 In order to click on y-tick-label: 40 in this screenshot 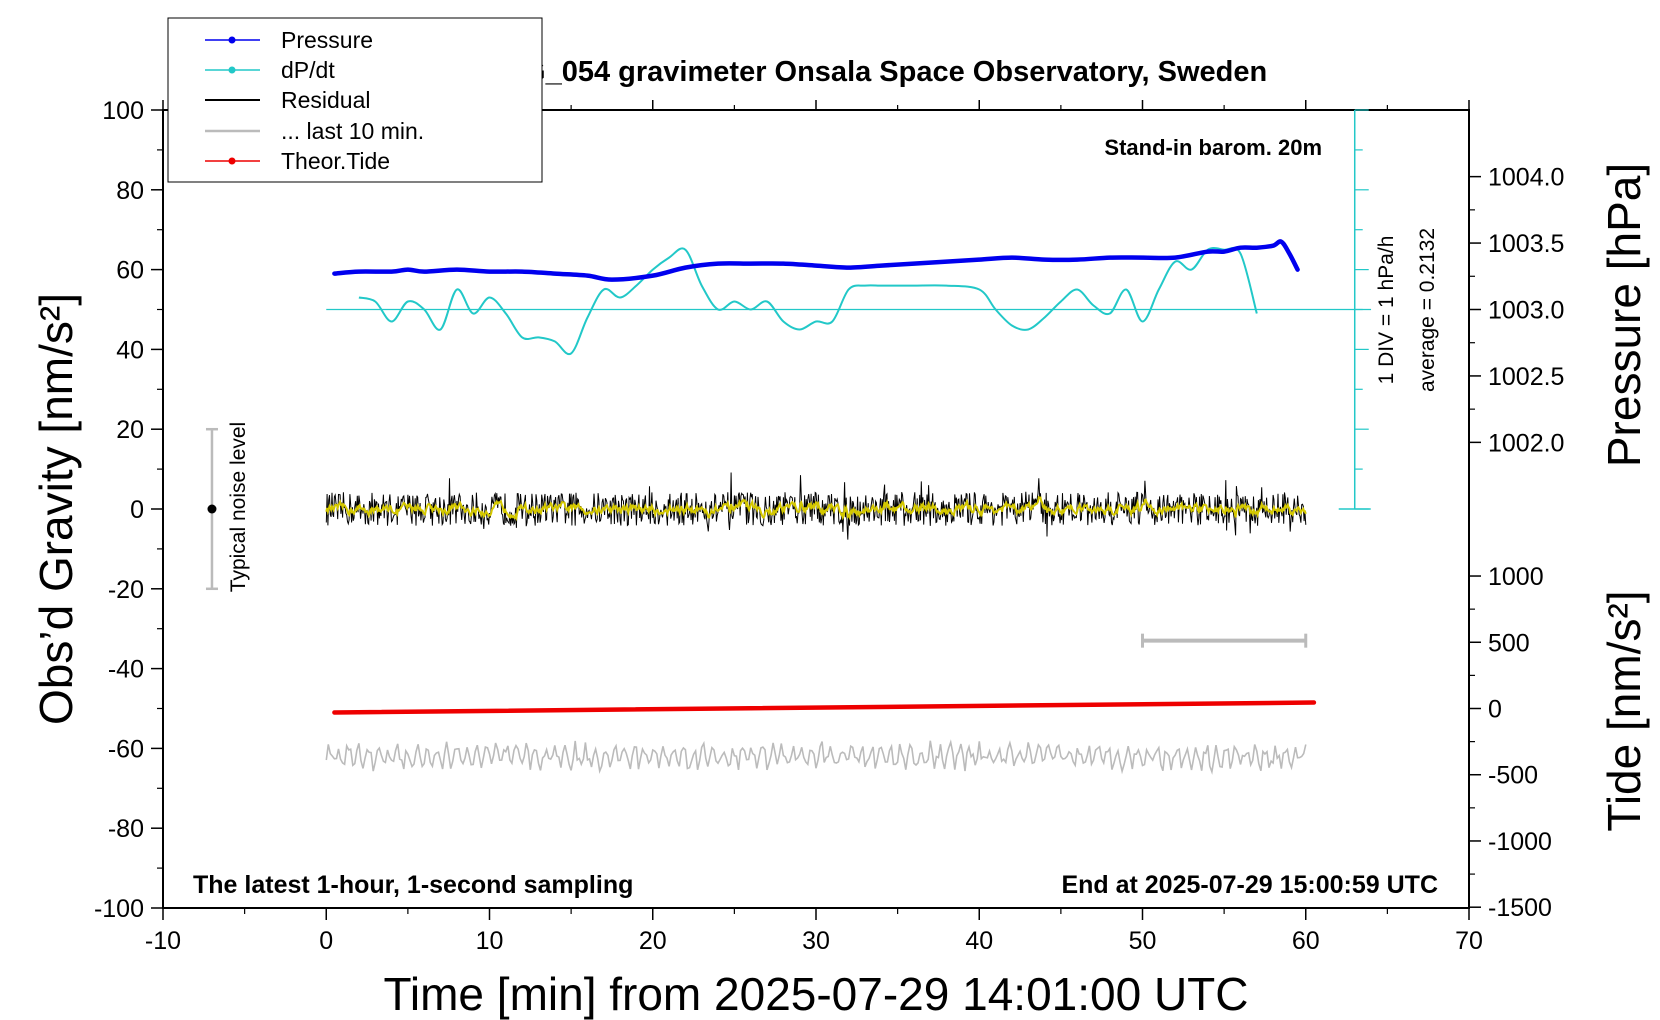, I will do `click(130, 350)`.